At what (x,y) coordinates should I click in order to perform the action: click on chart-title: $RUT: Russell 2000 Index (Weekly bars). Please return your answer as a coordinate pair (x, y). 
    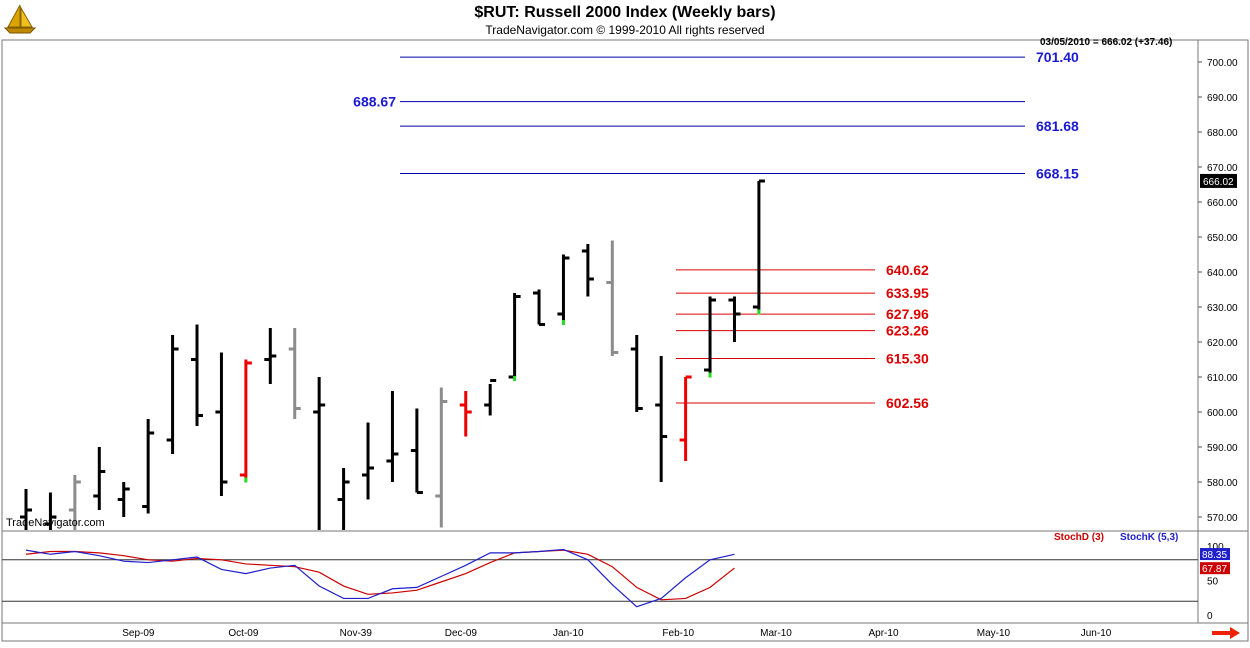
    Looking at the image, I should click on (625, 12).